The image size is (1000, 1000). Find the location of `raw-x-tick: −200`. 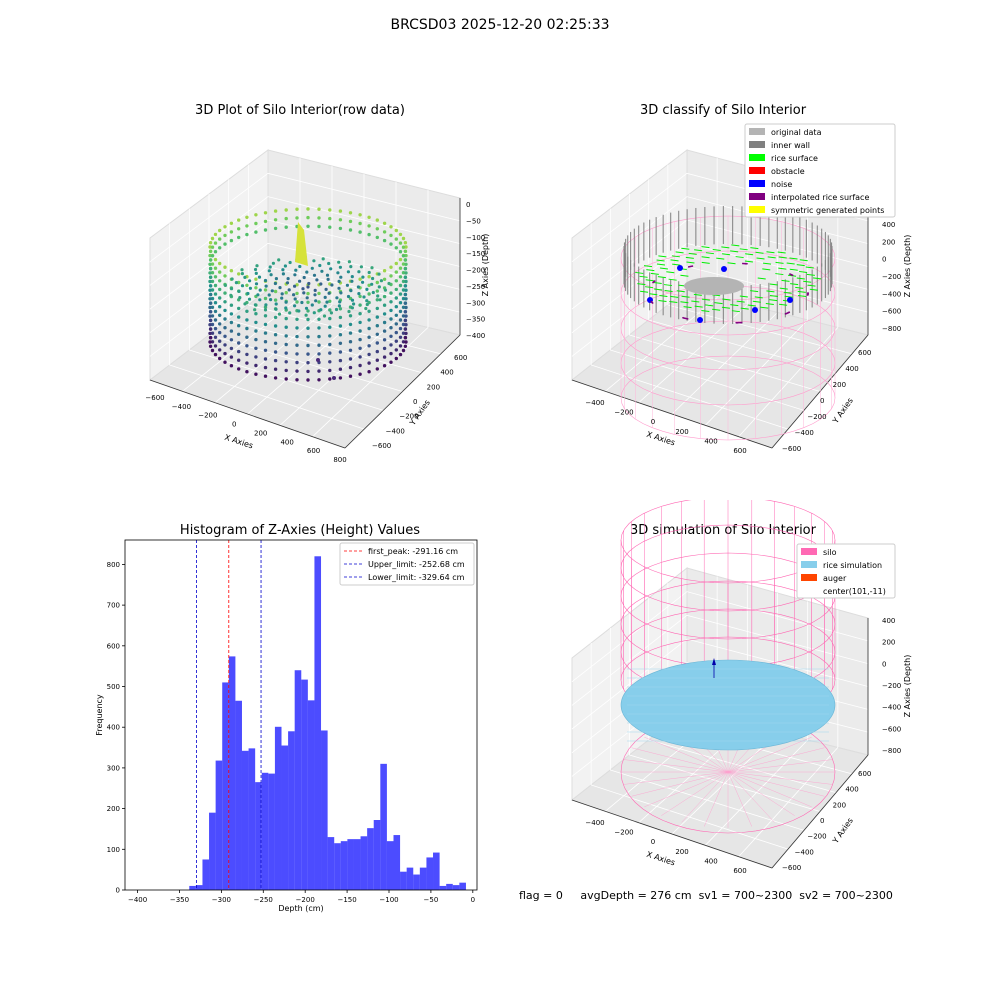

raw-x-tick: −200 is located at coordinates (207, 416).